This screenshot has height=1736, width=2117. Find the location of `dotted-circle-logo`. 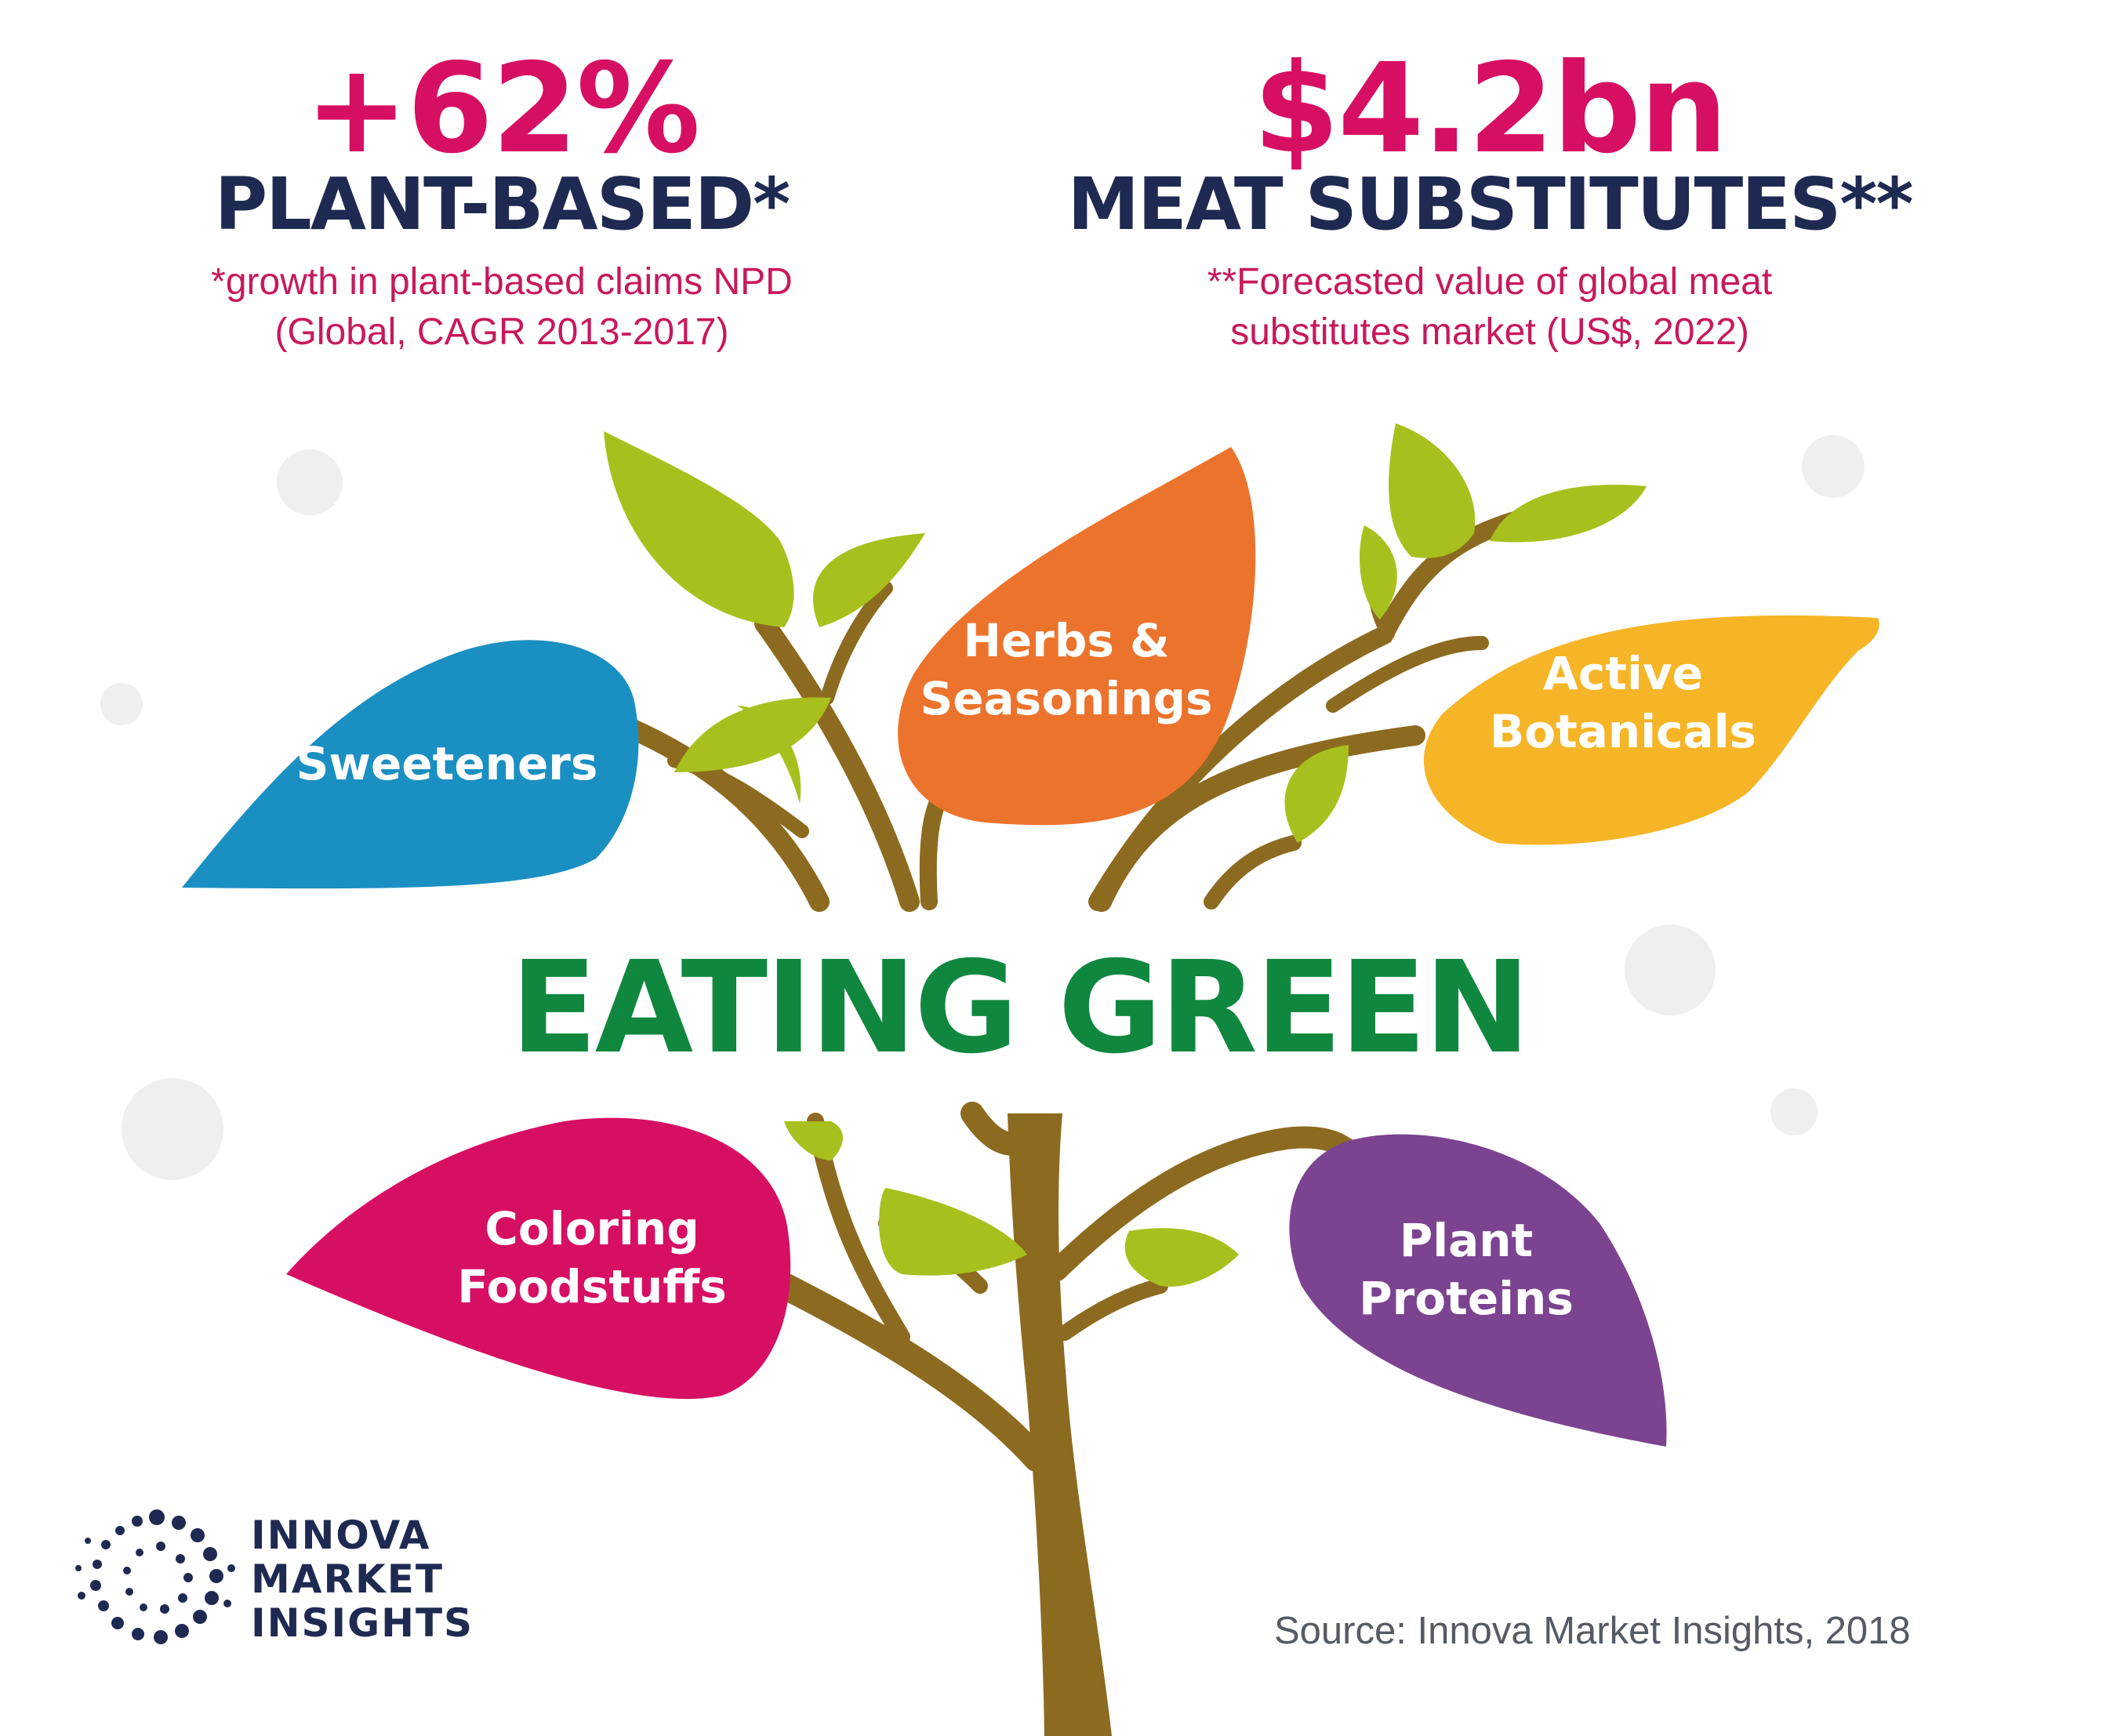

dotted-circle-logo is located at coordinates (155, 1576).